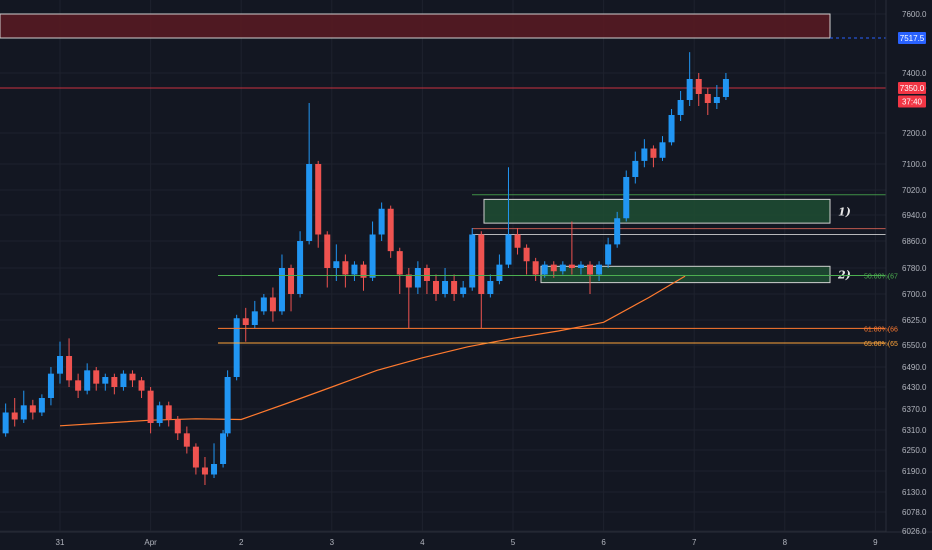 This screenshot has height=550, width=932. Describe the element at coordinates (914, 450) in the screenshot. I see `price-tick-label: 6250.0` at that location.